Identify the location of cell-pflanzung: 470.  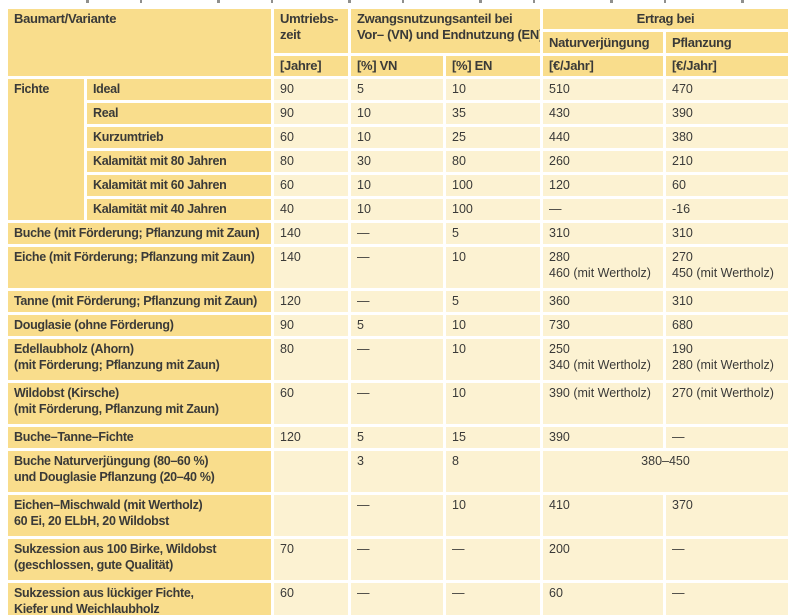
(727, 89).